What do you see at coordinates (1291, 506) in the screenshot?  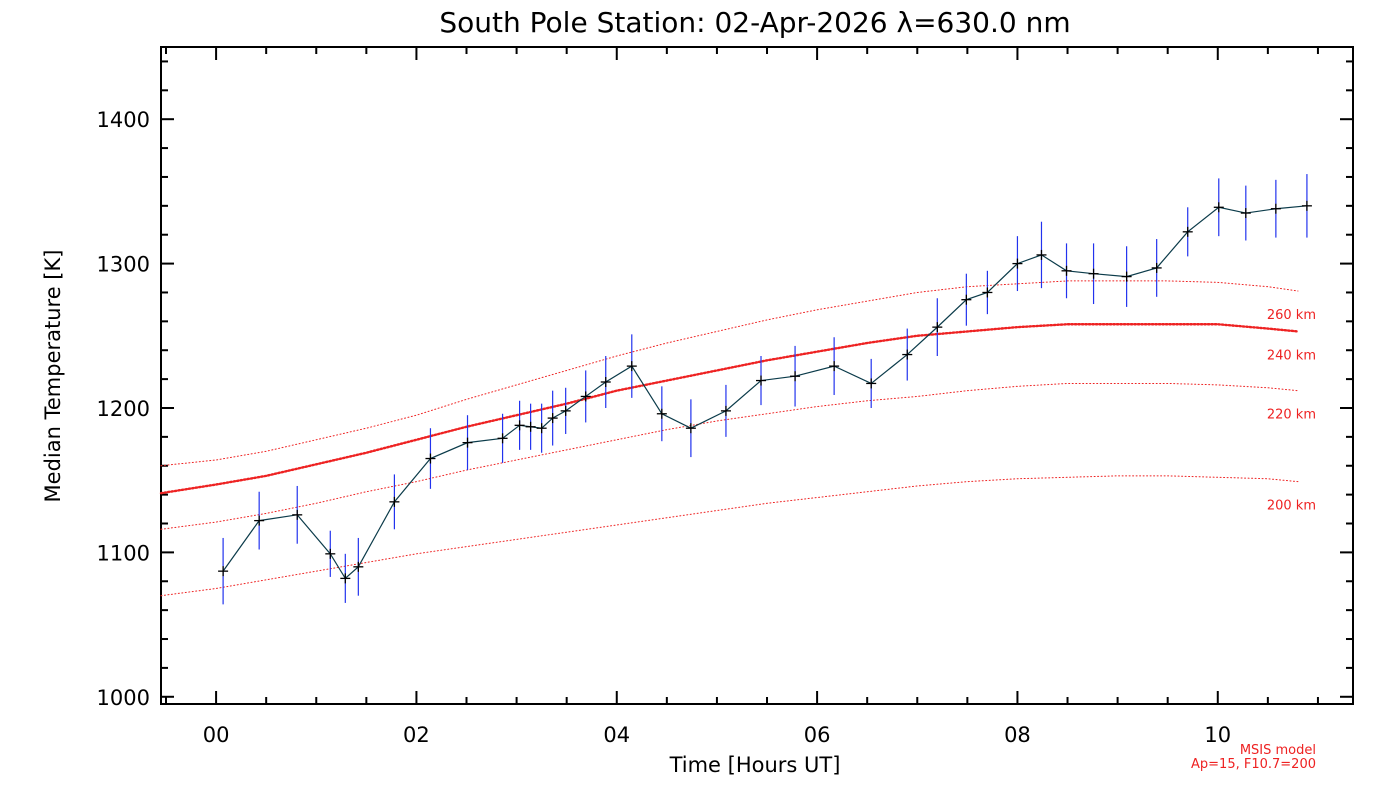 I see `model-label-200km: 200 km` at bounding box center [1291, 506].